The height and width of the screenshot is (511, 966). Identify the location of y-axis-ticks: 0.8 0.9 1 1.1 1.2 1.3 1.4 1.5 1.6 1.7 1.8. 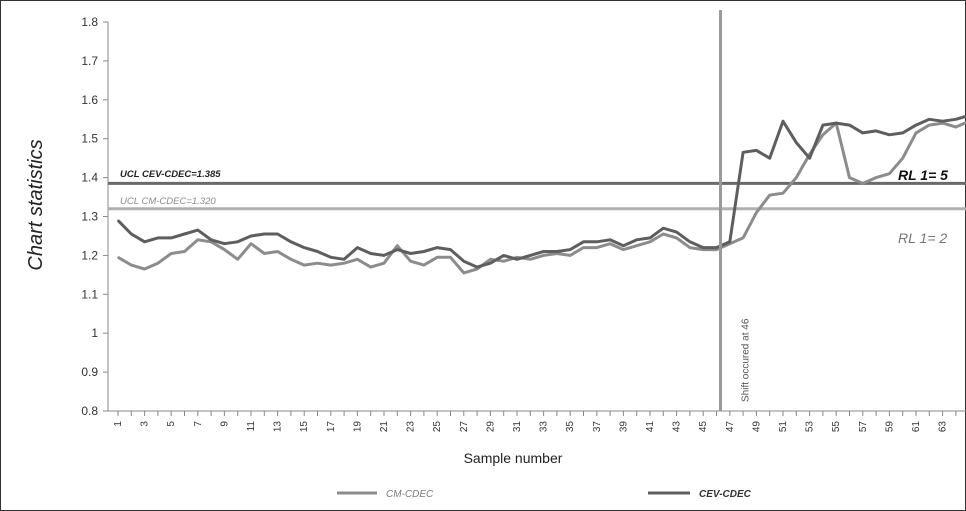
(94, 216).